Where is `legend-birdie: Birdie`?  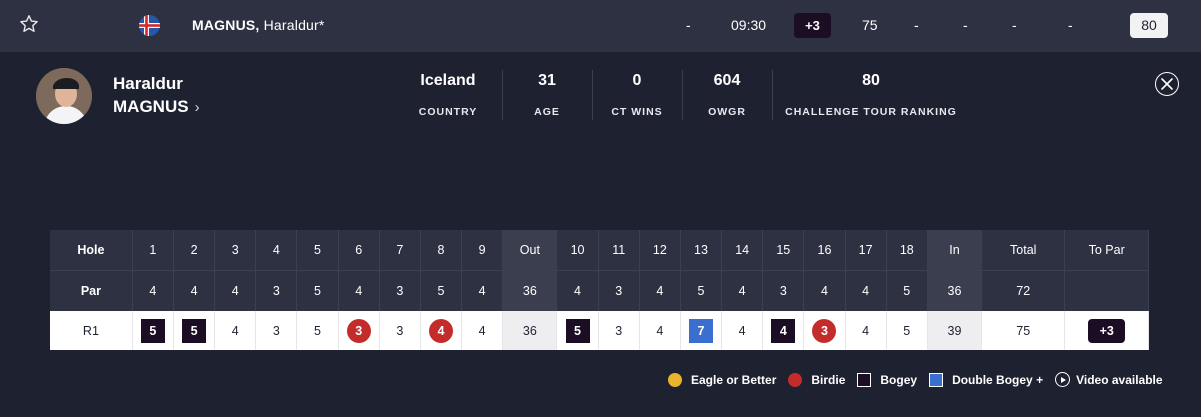
legend-birdie: Birdie is located at coordinates (817, 379).